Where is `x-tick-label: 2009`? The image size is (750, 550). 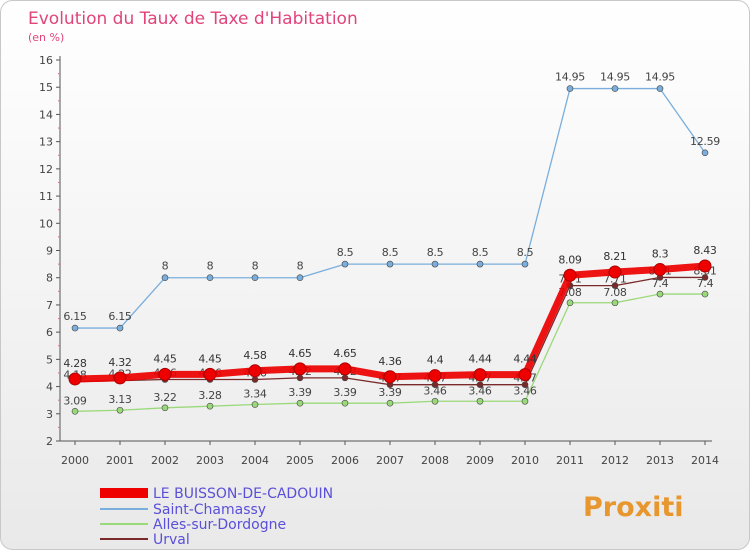 x-tick-label: 2009 is located at coordinates (480, 460).